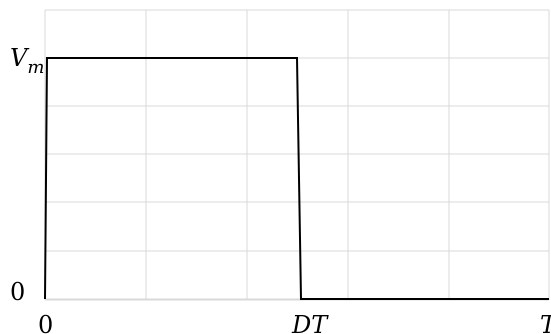  What do you see at coordinates (45, 322) in the screenshot?
I see `x-tick-label-zero: 0` at bounding box center [45, 322].